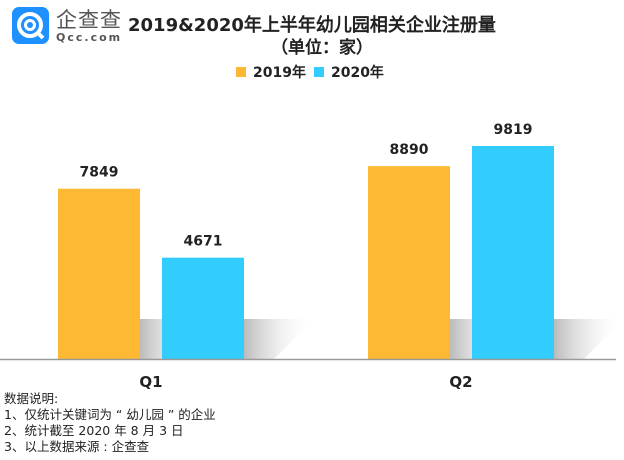  Describe the element at coordinates (89, 20) in the screenshot. I see `logo-name: 企查查` at that location.